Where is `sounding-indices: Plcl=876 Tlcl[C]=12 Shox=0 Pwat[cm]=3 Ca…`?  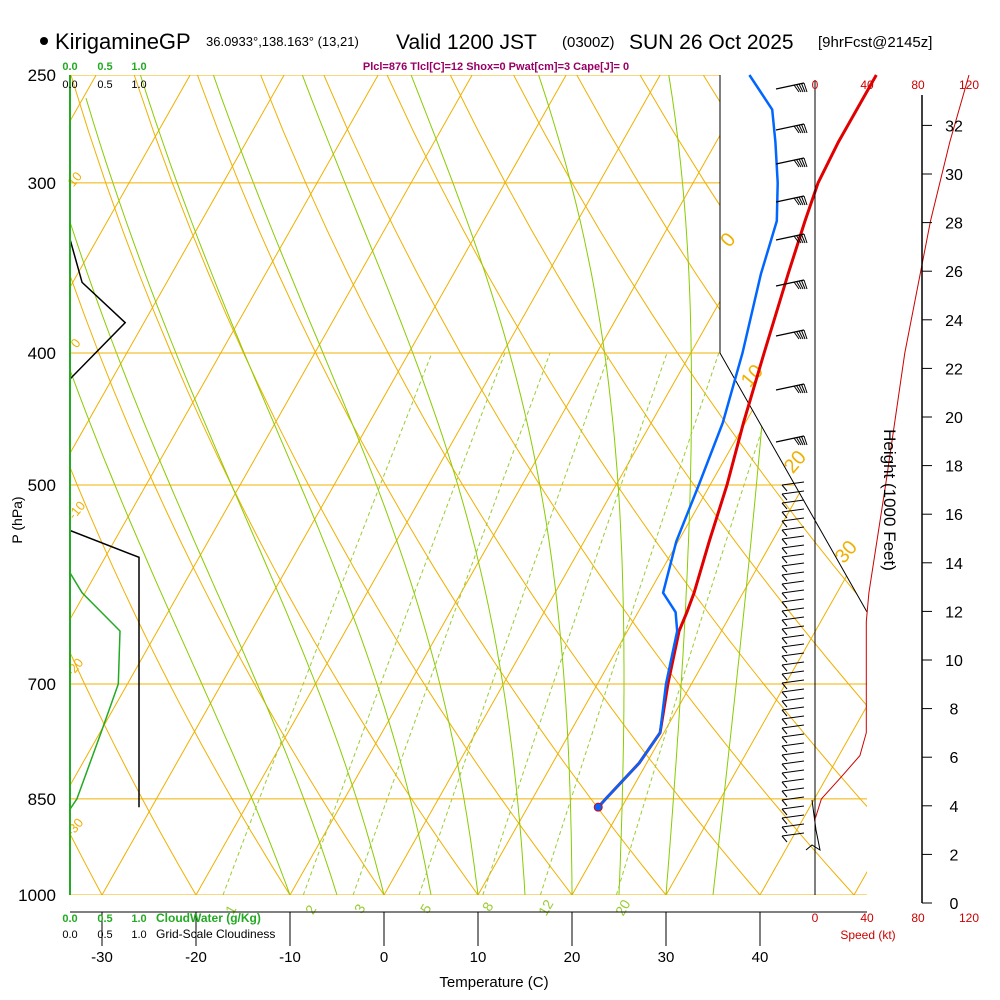
sounding-indices: Plcl=876 Tlcl[C]=12 Shox=0 Pwat[cm]=3 Ca… is located at coordinates (496, 67).